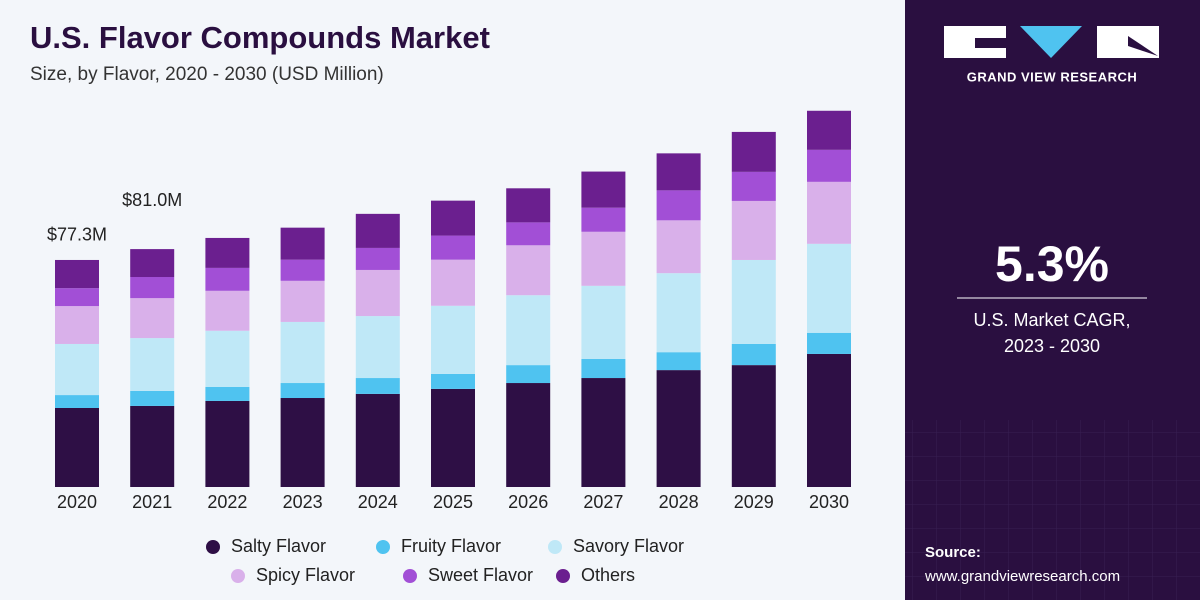 The image size is (1200, 605). What do you see at coordinates (453, 502) in the screenshot?
I see `x-tick-label: 2025` at bounding box center [453, 502].